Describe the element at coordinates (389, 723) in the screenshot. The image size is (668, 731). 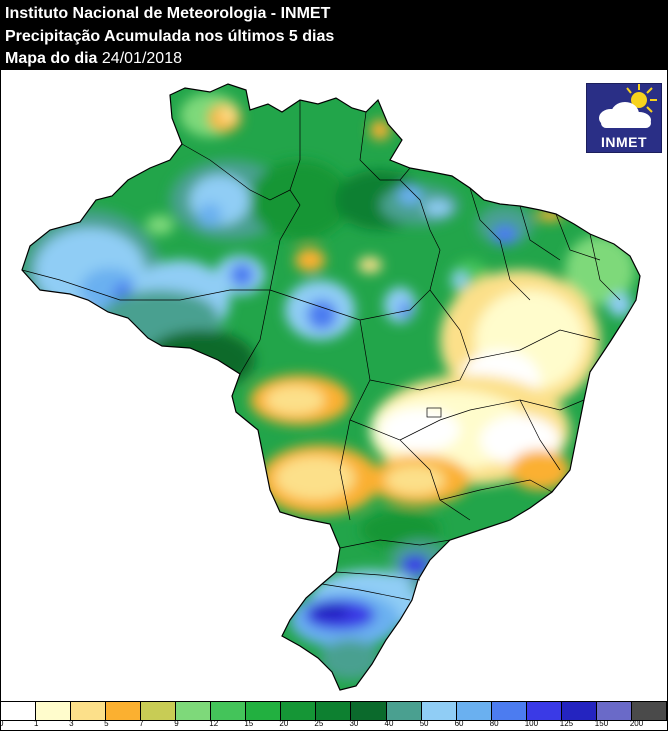
I see `legend-tick-label: 40` at that location.